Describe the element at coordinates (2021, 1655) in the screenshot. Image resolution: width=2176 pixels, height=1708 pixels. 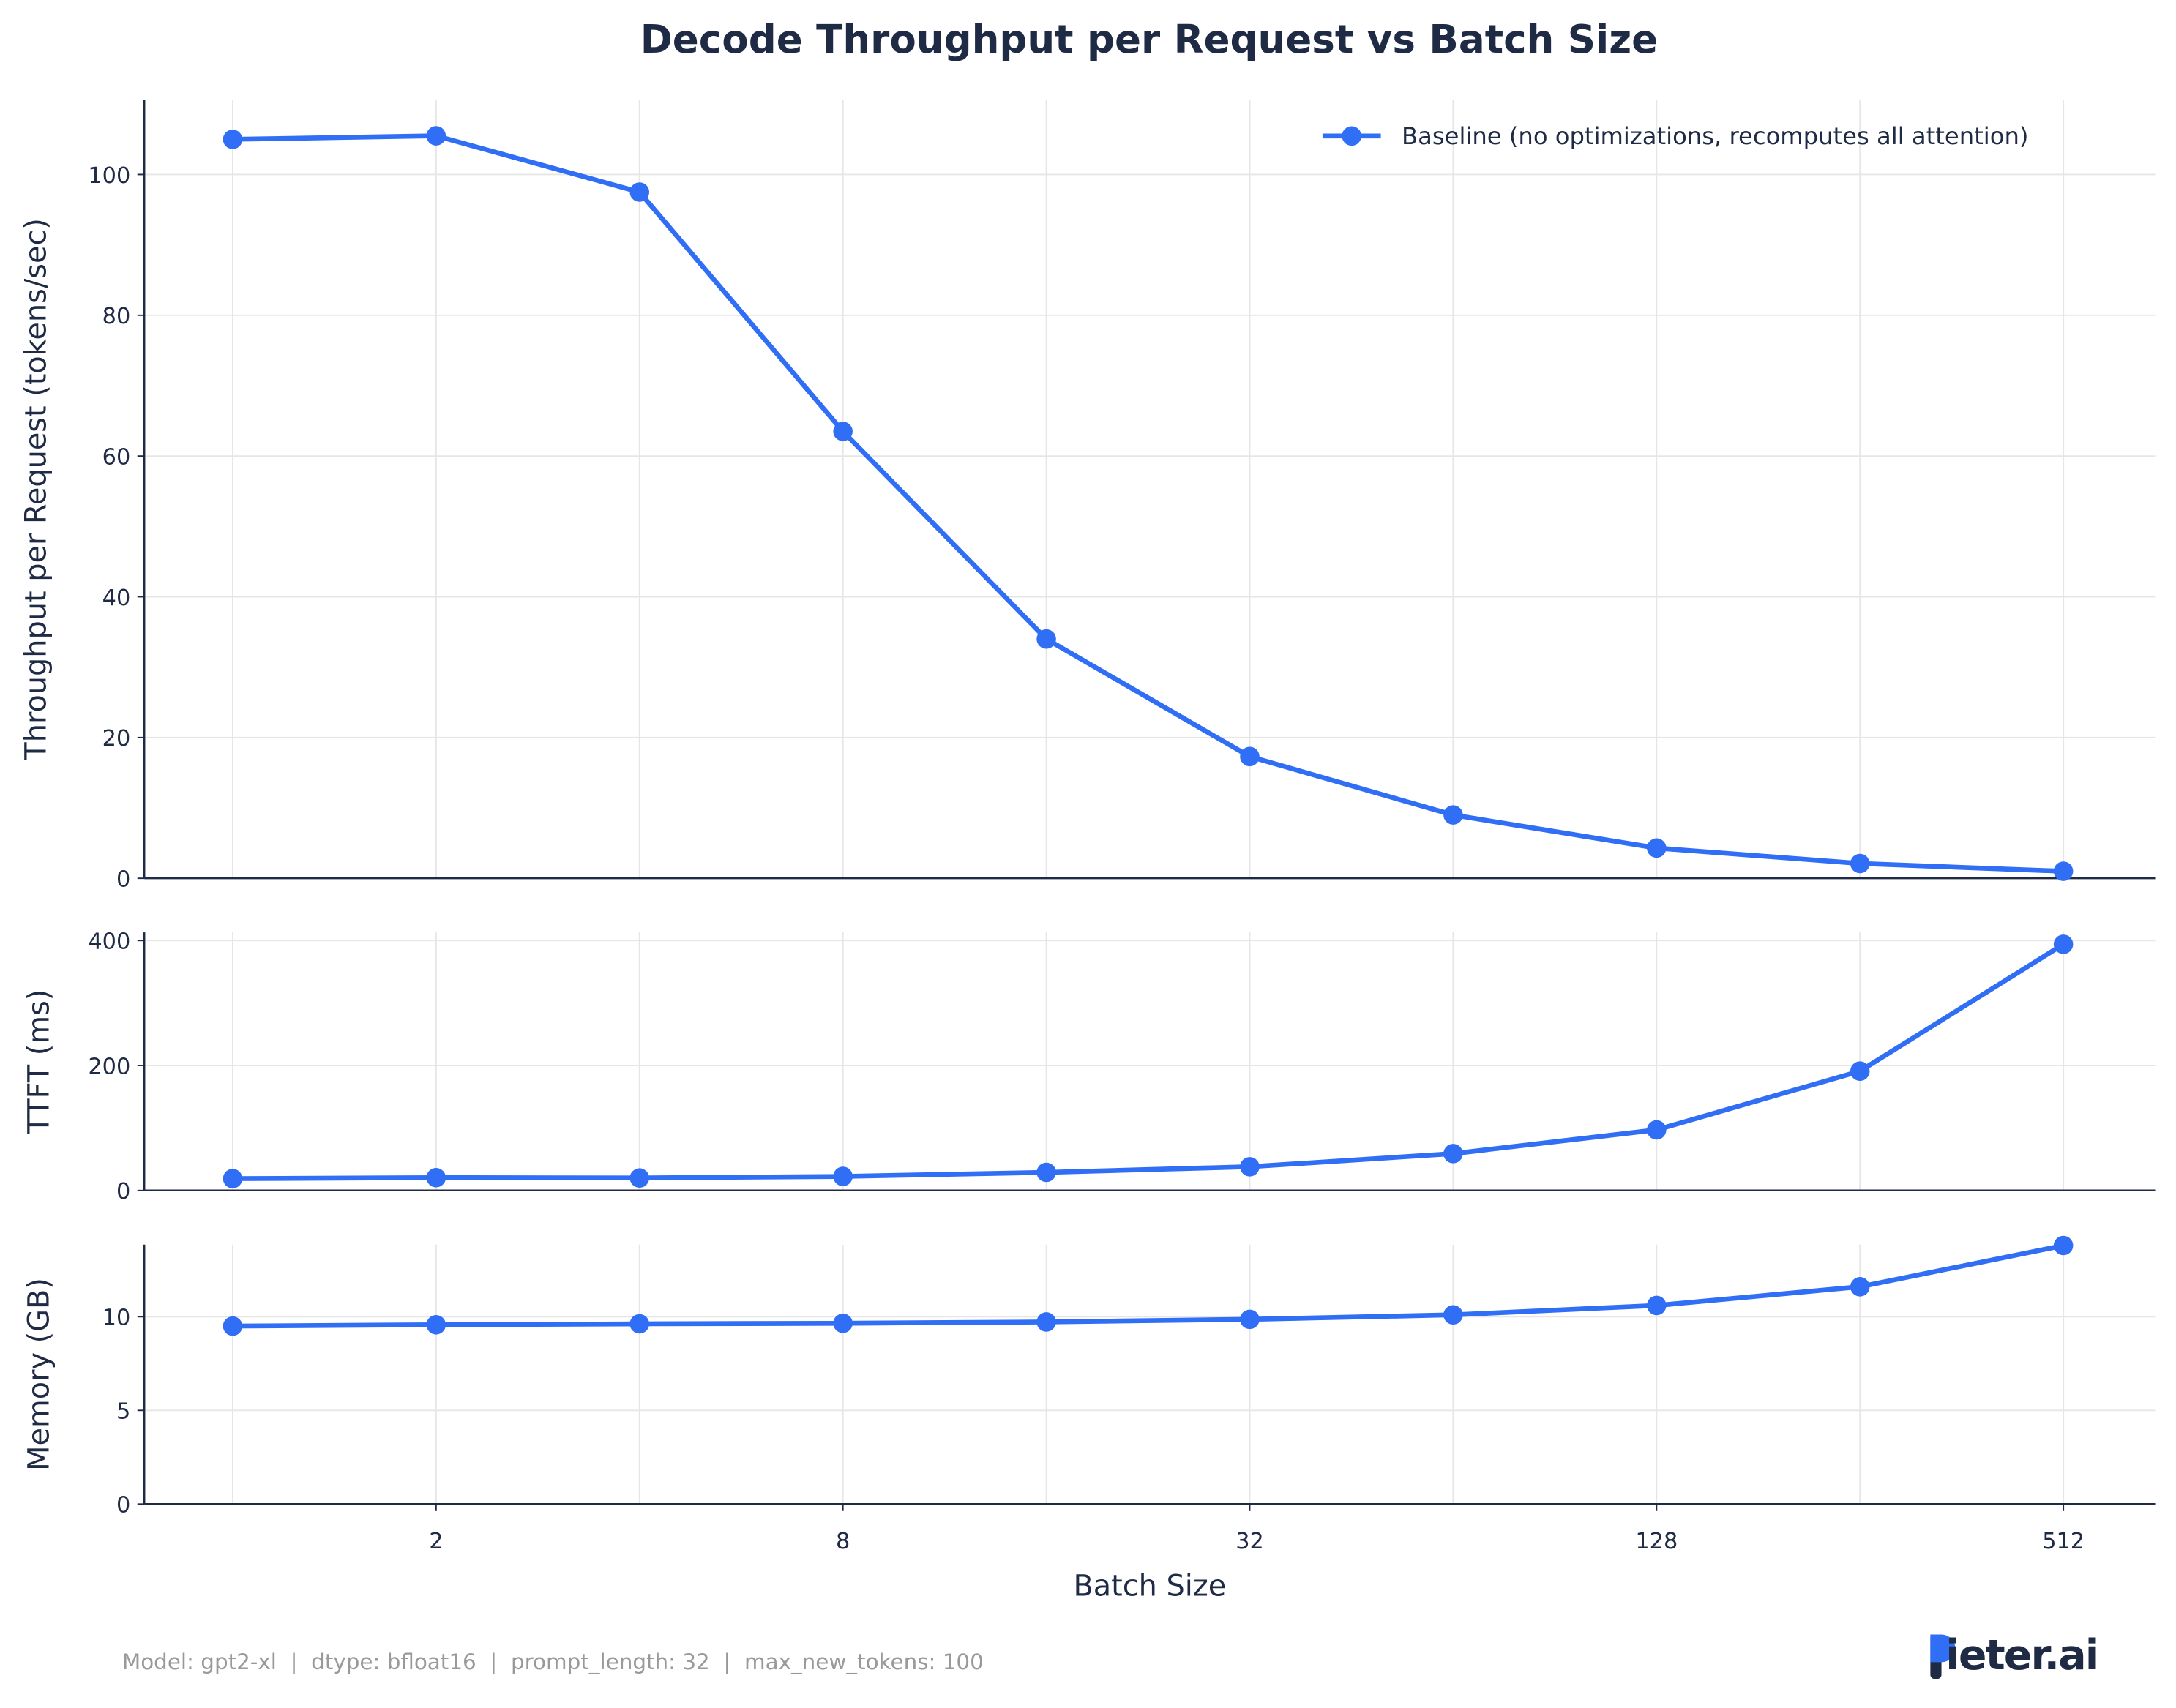
I see `svg-text: ieter.ai` at that location.